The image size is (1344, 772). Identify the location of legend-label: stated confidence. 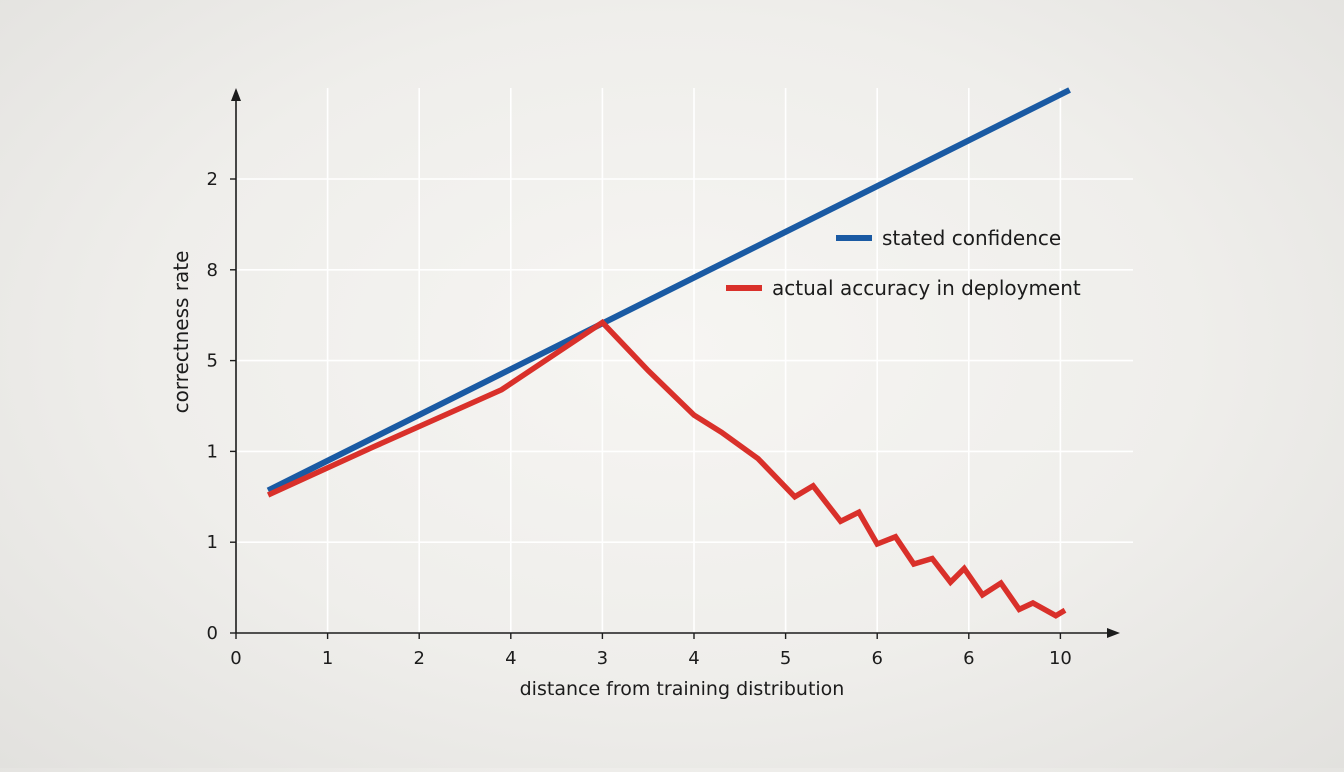
(971, 238).